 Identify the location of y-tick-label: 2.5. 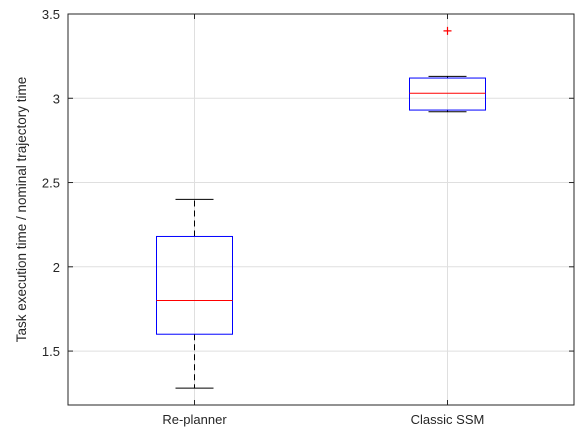
(51, 183).